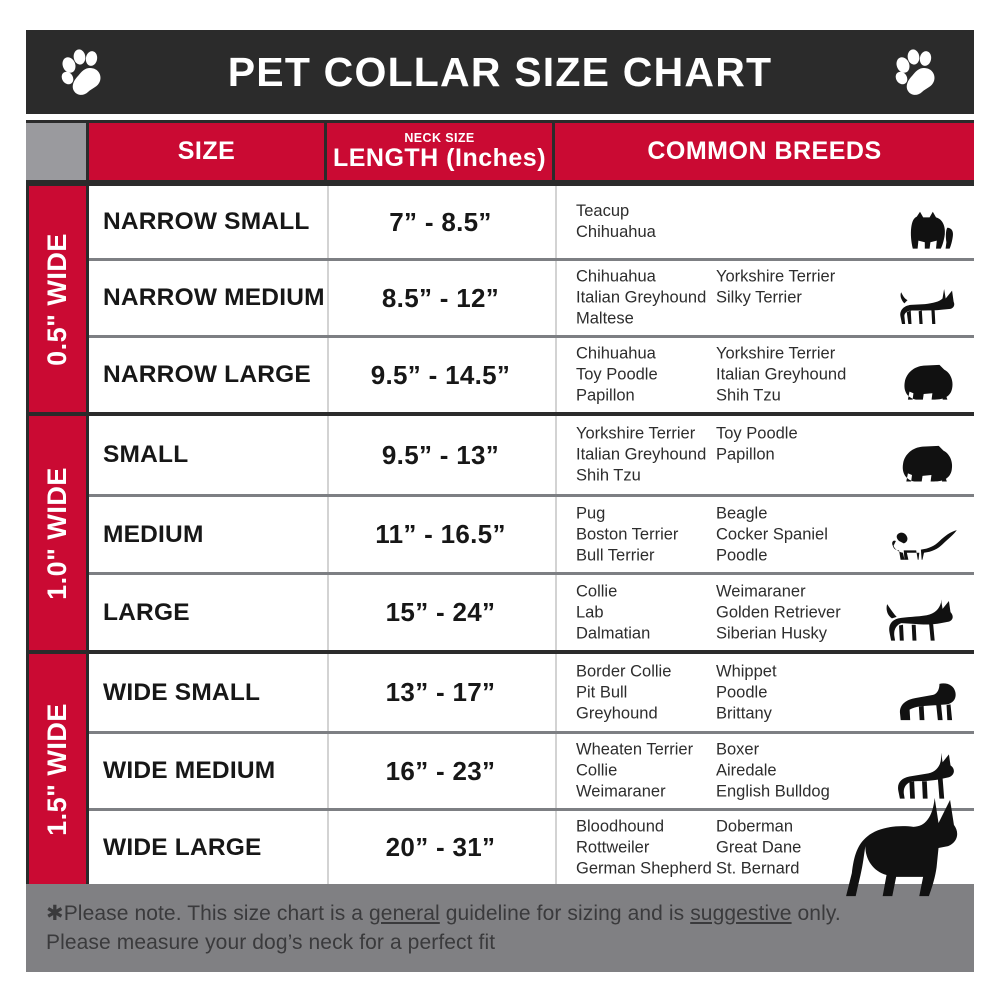 The height and width of the screenshot is (1000, 1000). Describe the element at coordinates (590, 611) in the screenshot. I see `breed-item: Lab` at that location.